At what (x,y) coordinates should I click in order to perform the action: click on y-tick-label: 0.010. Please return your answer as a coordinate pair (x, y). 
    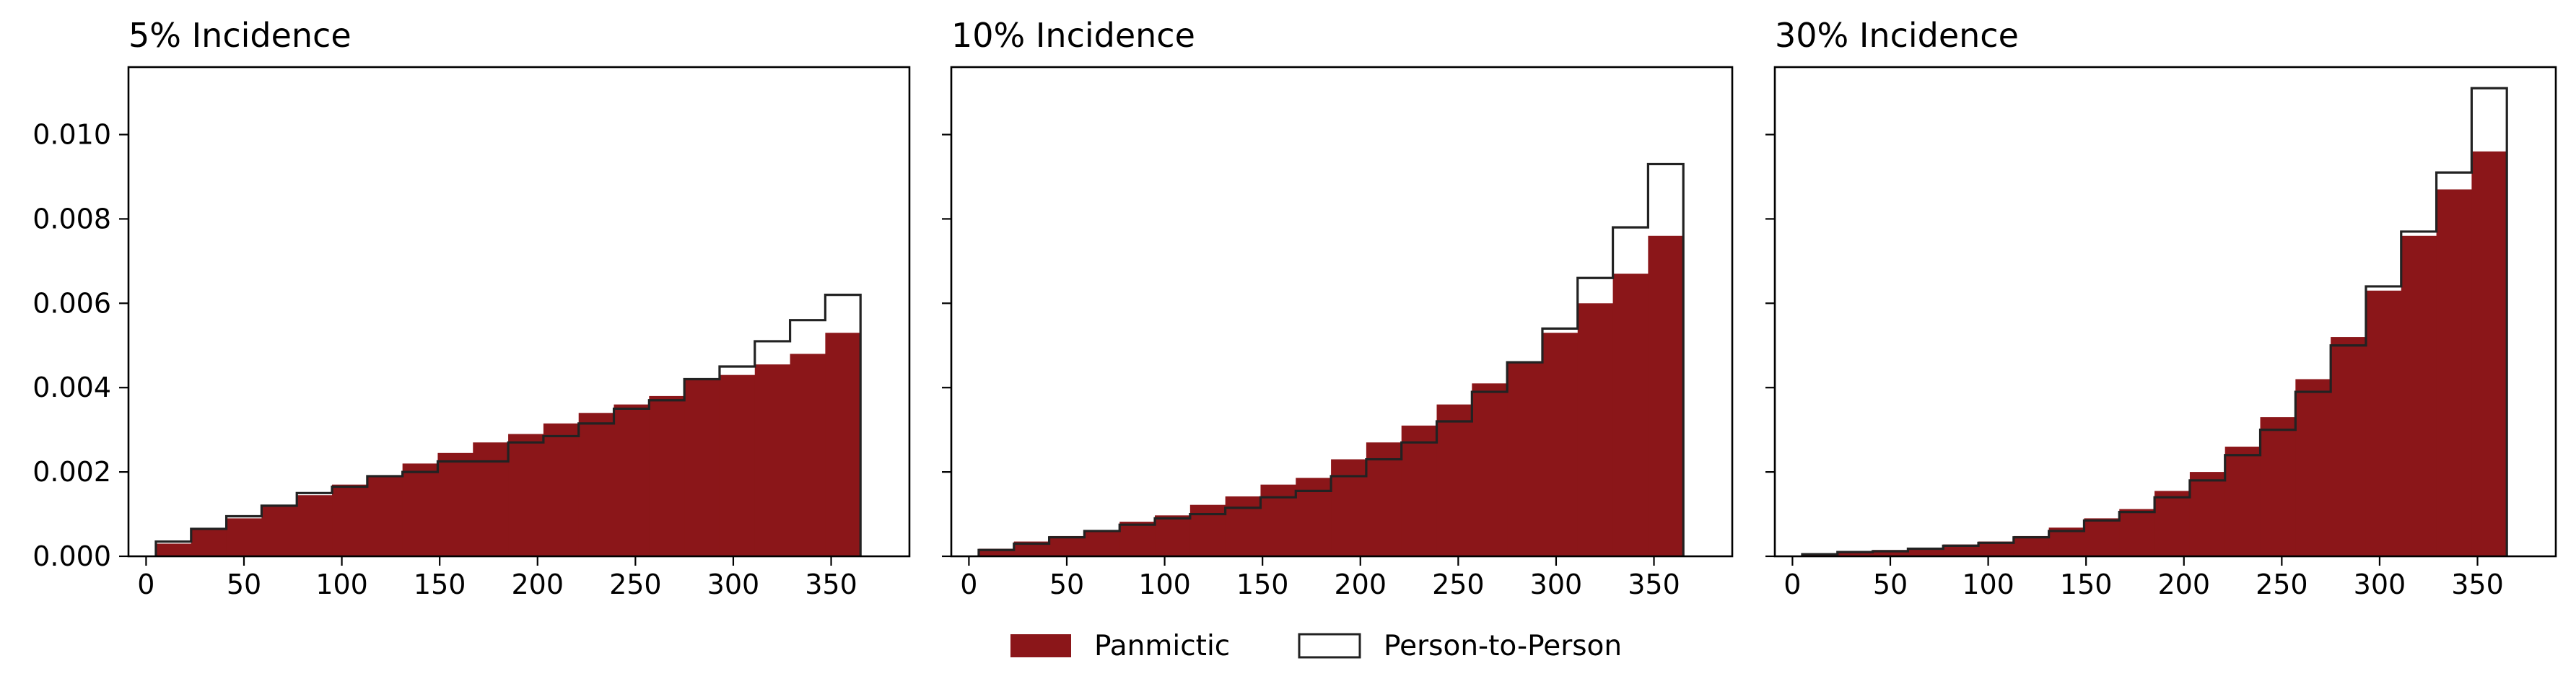
    Looking at the image, I should click on (71, 135).